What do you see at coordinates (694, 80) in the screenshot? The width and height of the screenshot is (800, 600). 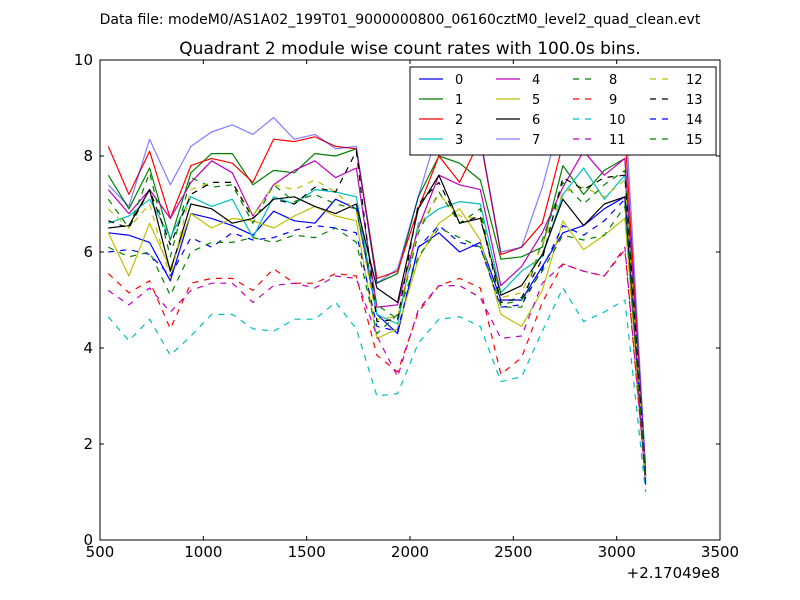 I see `legend-label: 12` at bounding box center [694, 80].